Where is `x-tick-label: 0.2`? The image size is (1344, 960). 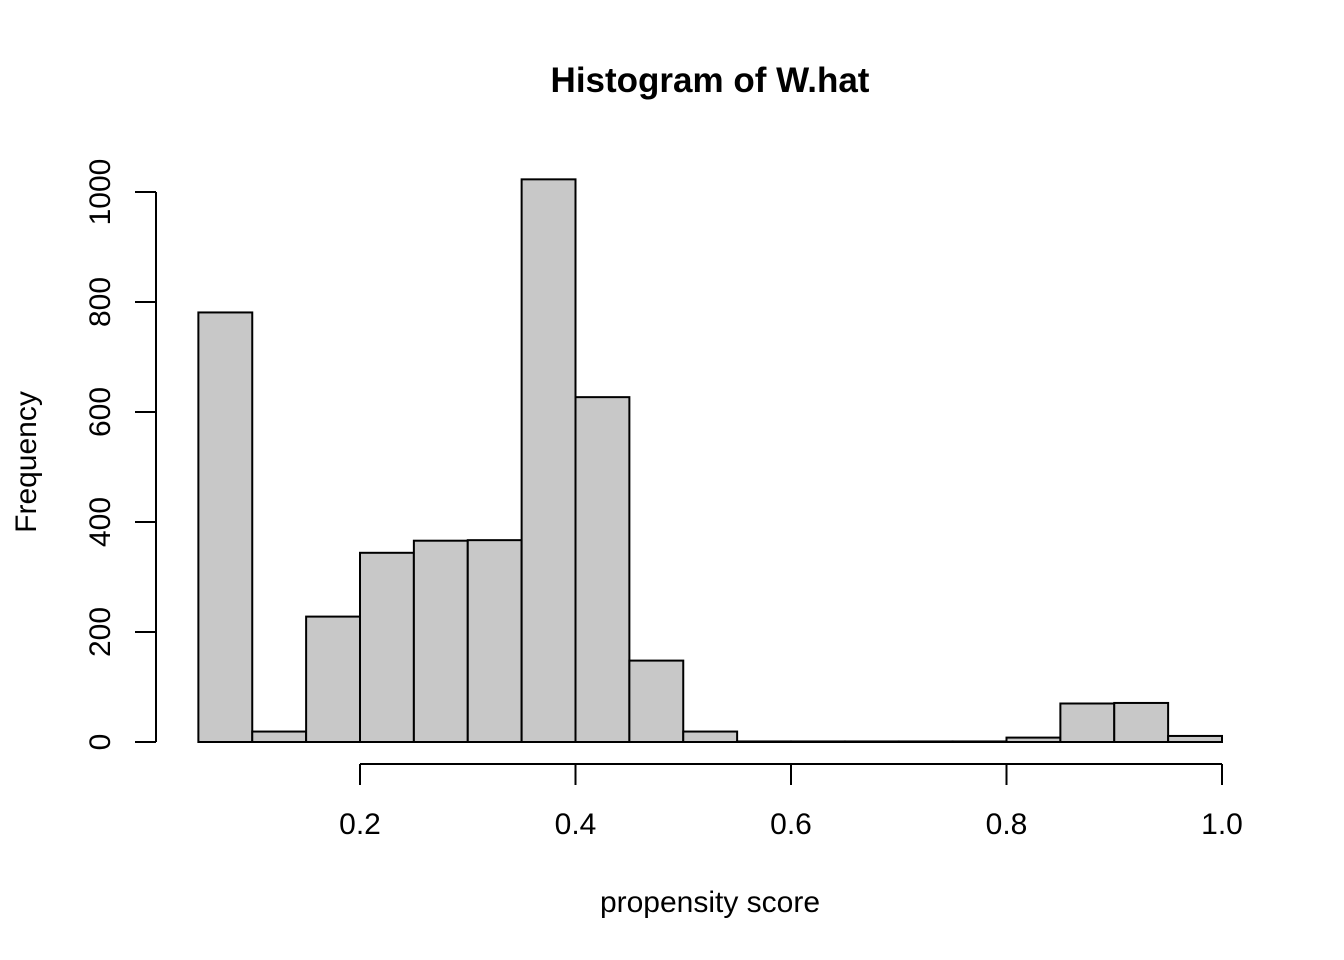 x-tick-label: 0.2 is located at coordinates (360, 824).